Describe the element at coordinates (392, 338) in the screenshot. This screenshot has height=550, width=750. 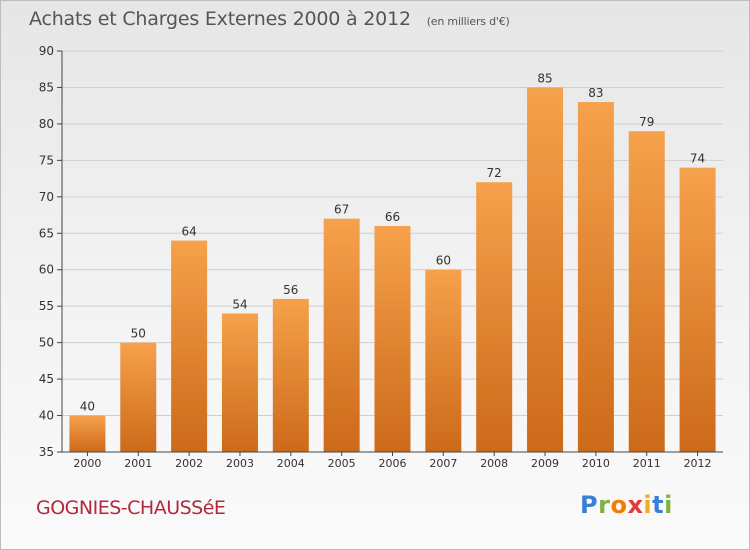
I see `bar-2006` at that location.